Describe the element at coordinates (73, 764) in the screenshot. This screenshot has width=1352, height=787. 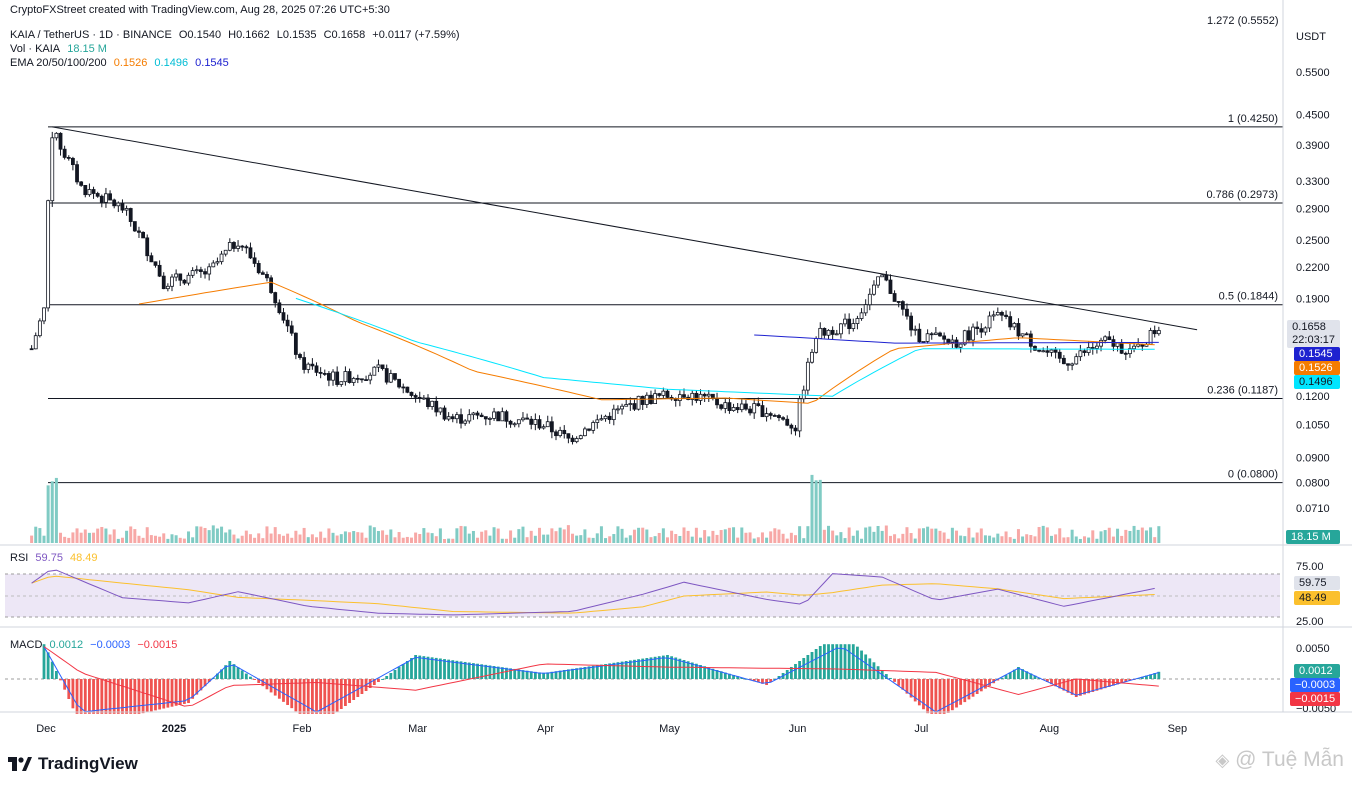
I see `tradingview-logo: TradingView` at that location.